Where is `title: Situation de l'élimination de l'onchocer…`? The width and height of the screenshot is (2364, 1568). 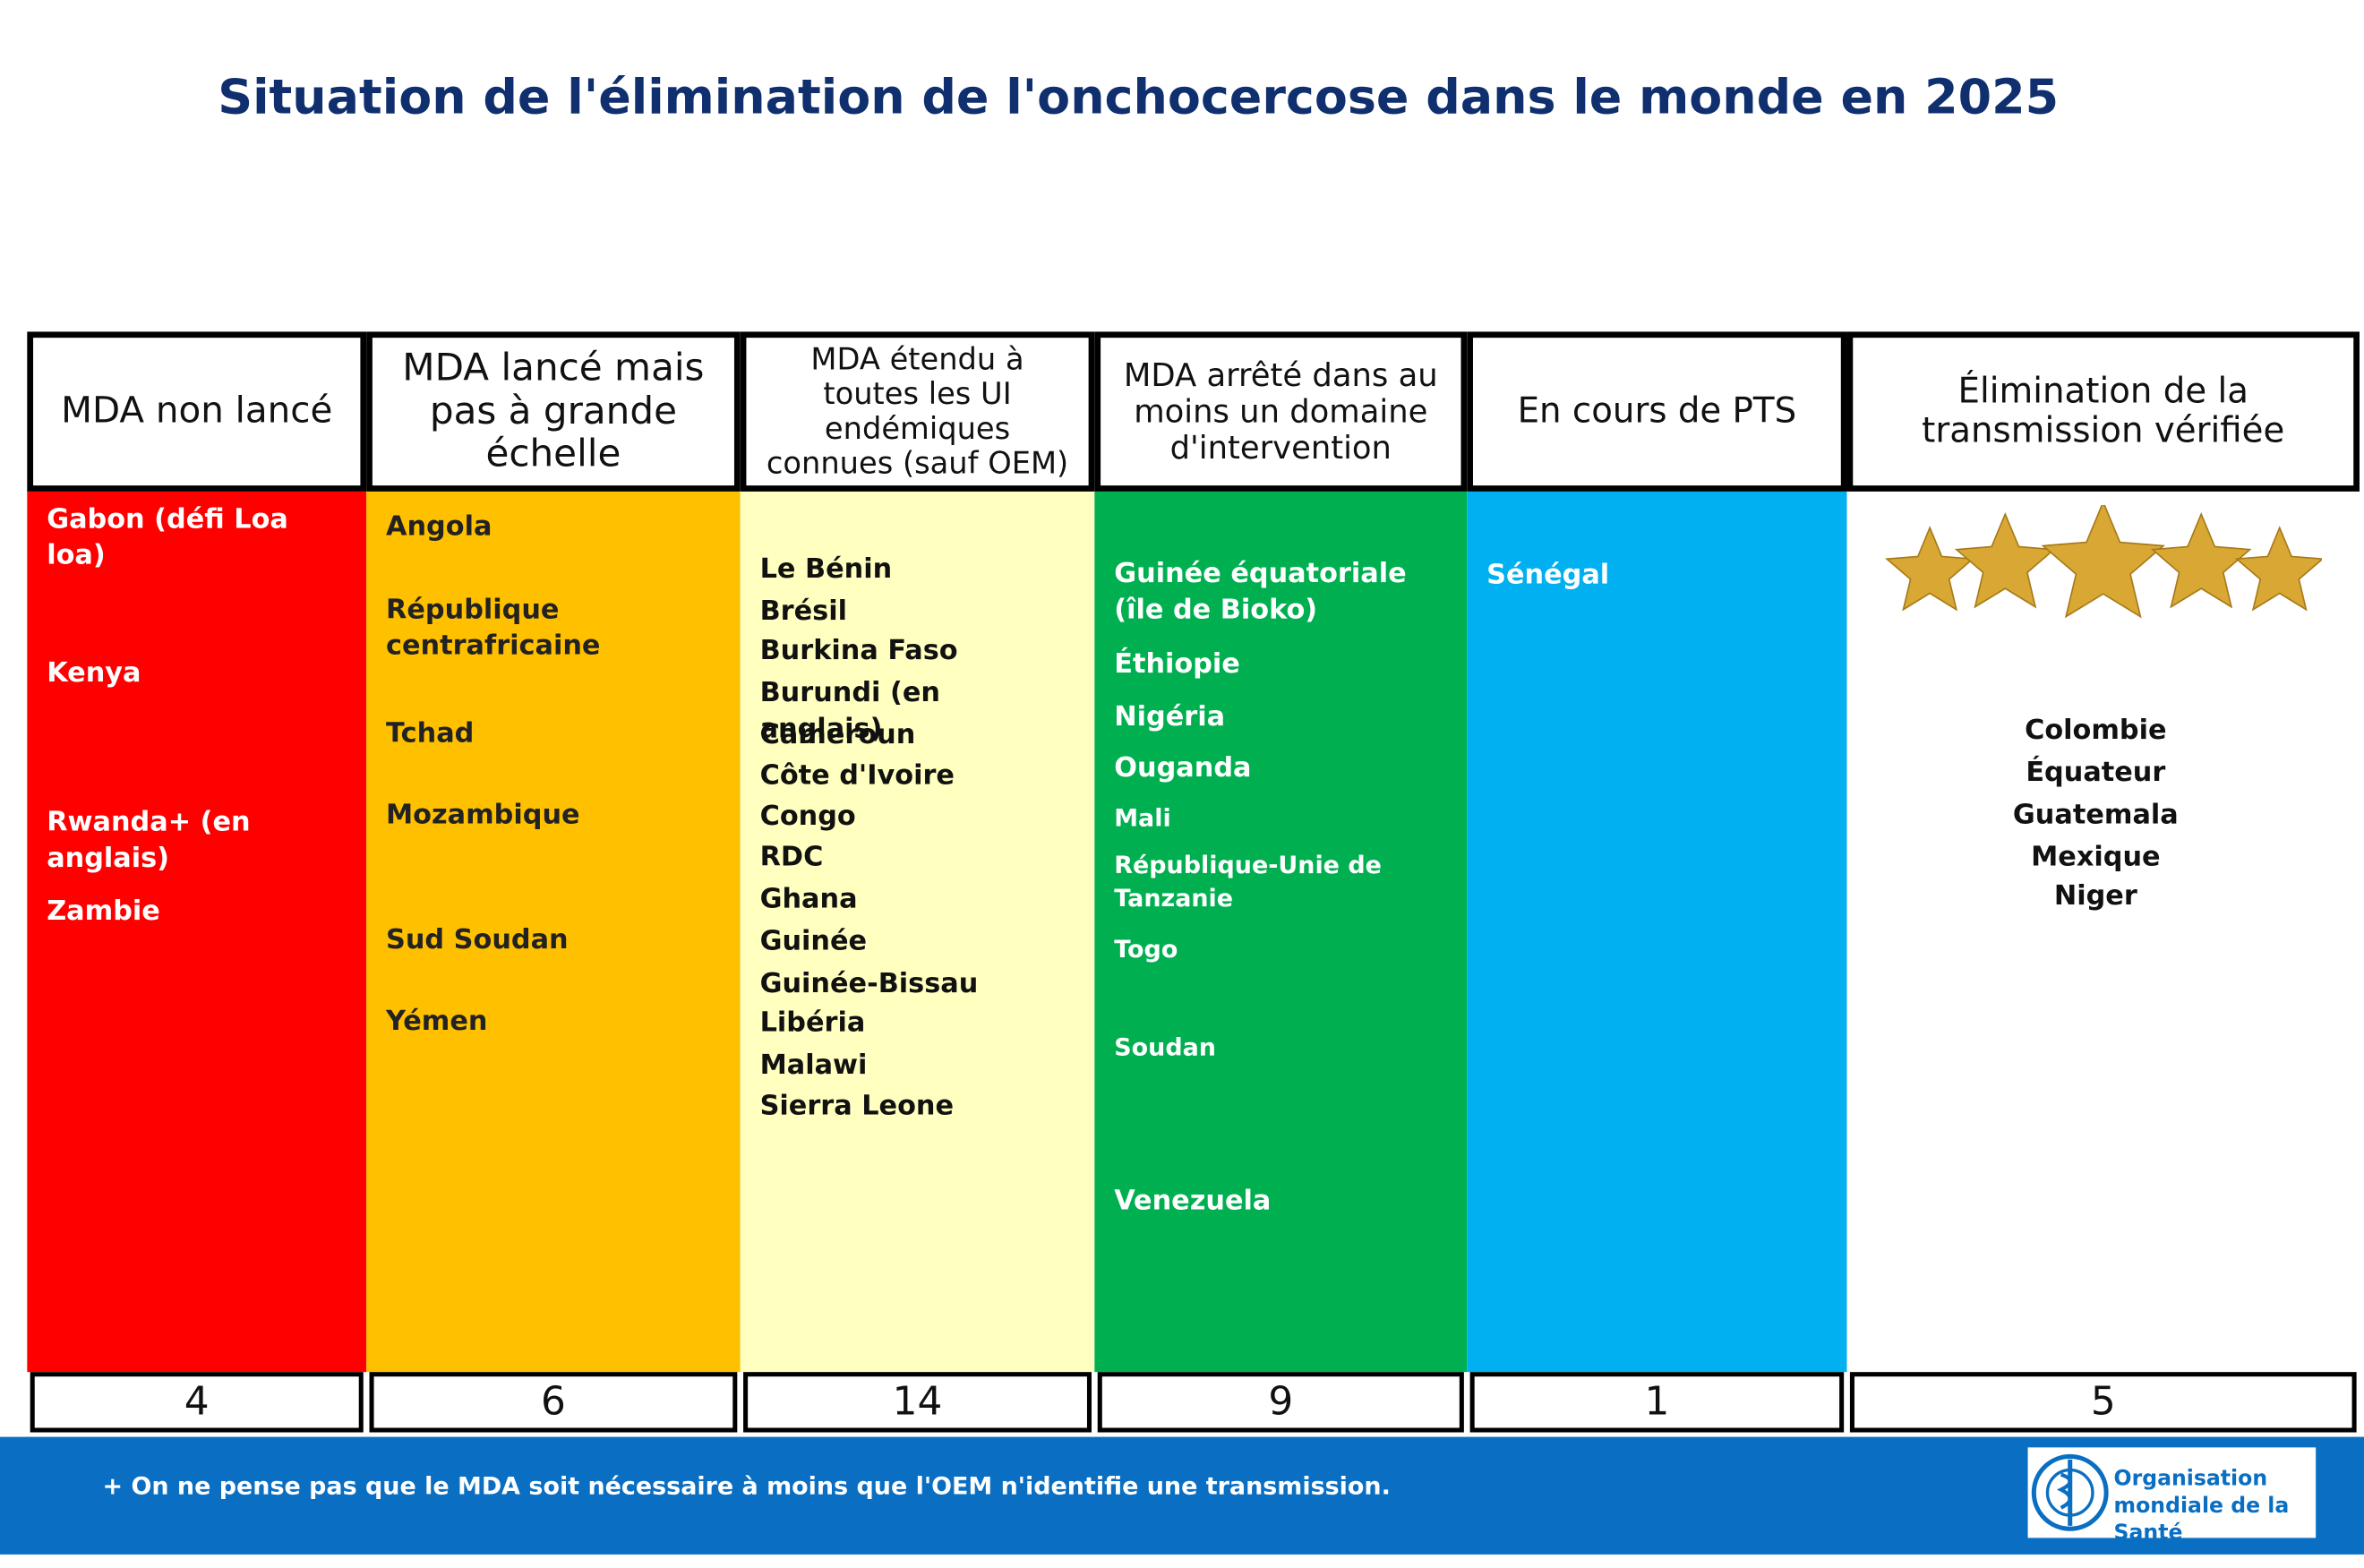
title: Situation de l'élimination de l'onchocer… is located at coordinates (1139, 96).